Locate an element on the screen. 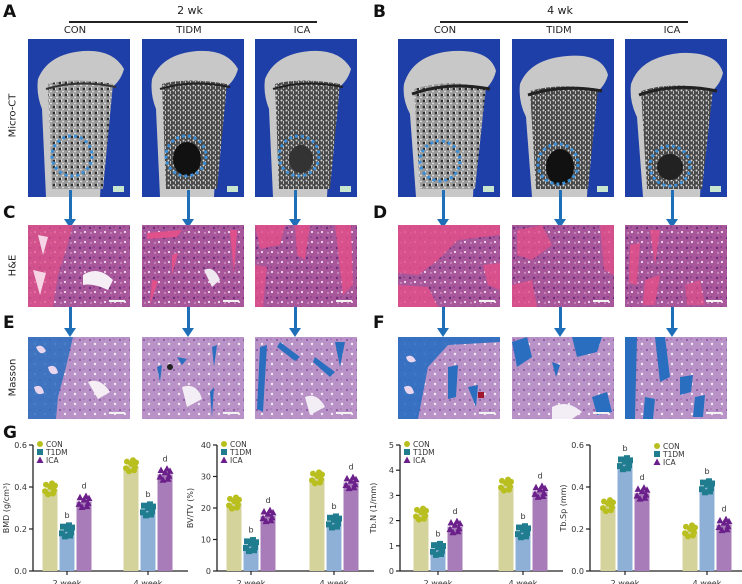 This screenshot has width=742, height=584. panel-letter-b: B is located at coordinates (379, 12).